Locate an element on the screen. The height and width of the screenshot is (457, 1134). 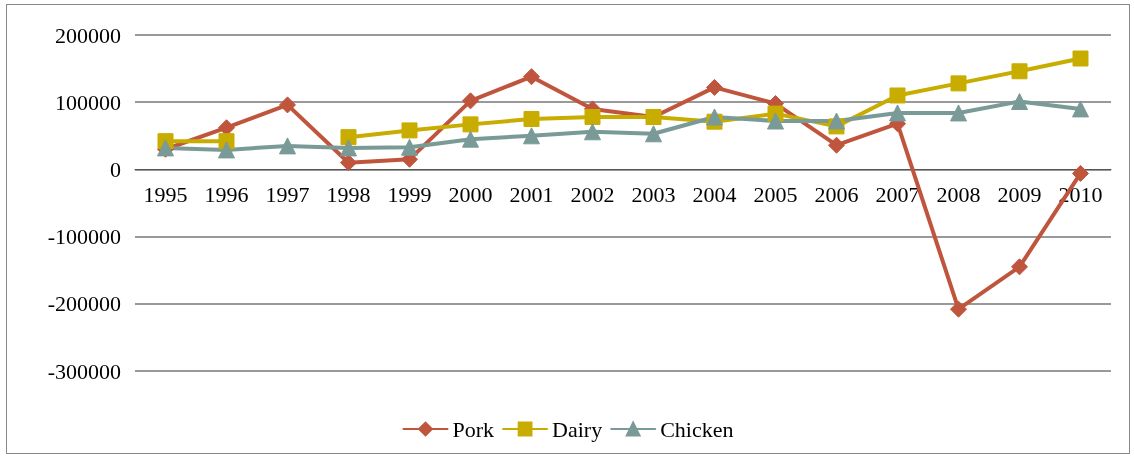
x-tick-label: 2001 is located at coordinates (531, 194).